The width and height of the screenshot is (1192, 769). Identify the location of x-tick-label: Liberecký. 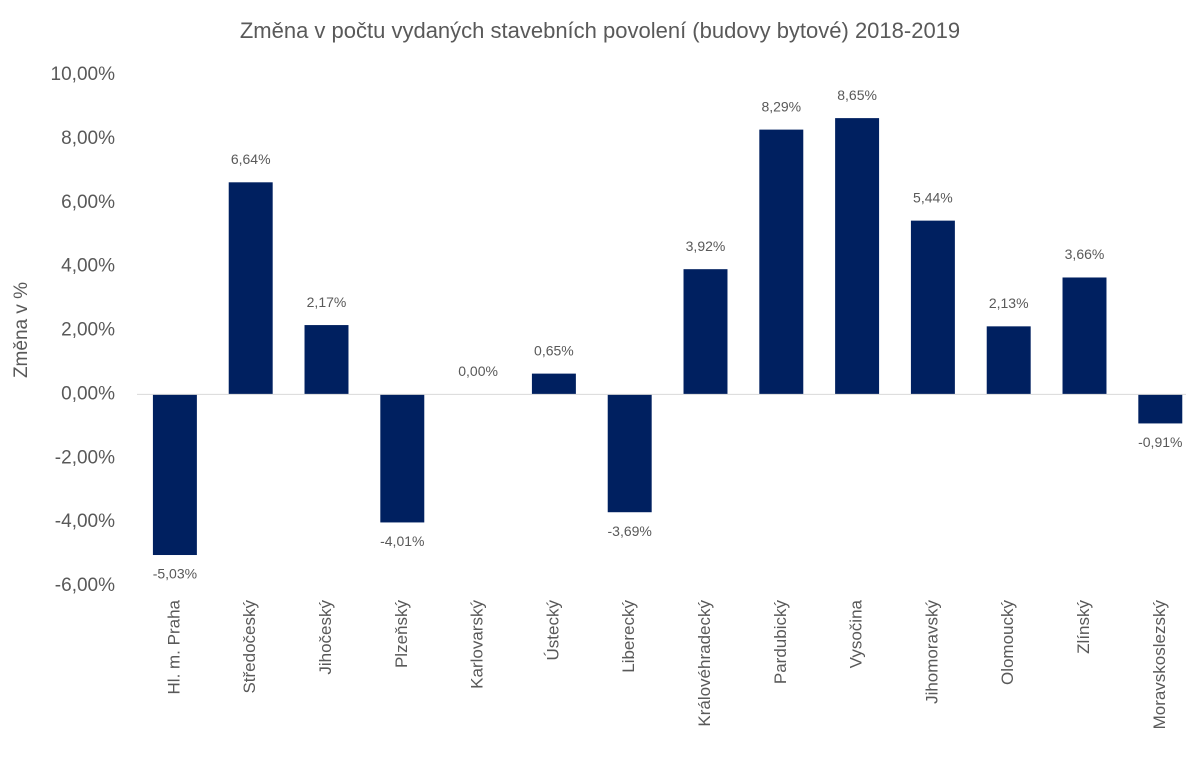
(628, 636).